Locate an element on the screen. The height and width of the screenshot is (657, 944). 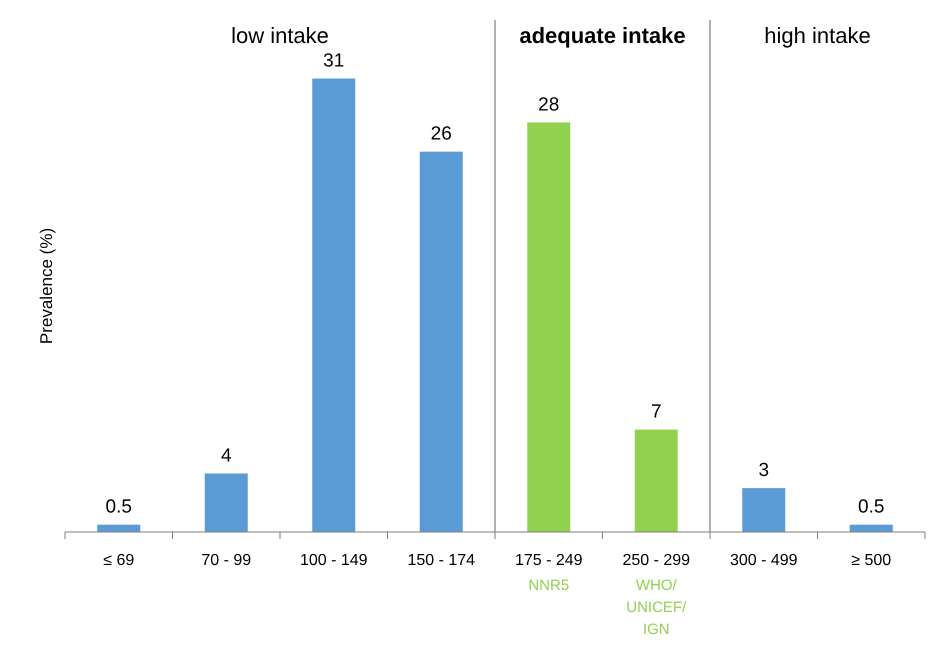
data-label: 28 is located at coordinates (549, 105).